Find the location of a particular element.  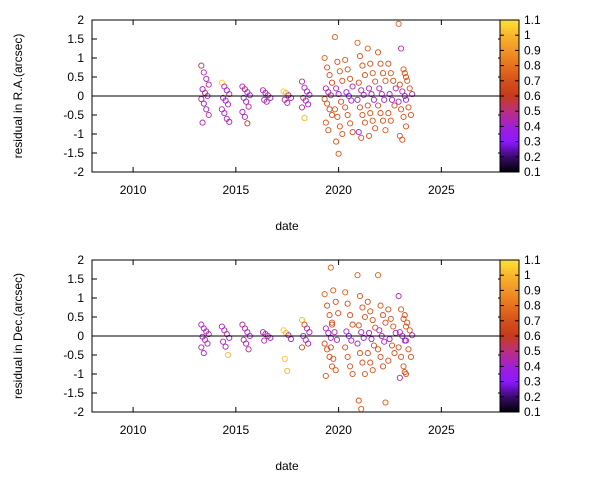

x-tick-label: 2020 is located at coordinates (338, 430).